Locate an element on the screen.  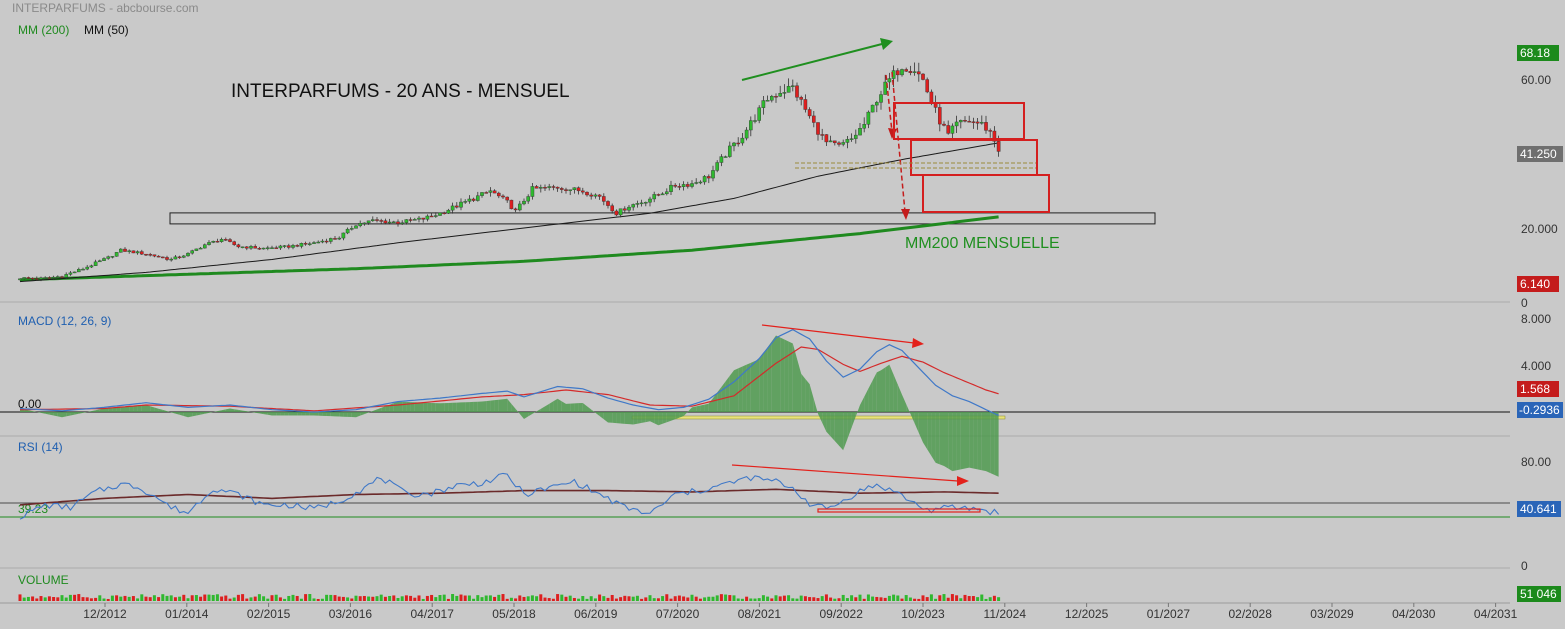
ma200-annotation: MM200 MENSUELLE is located at coordinates (982, 243).